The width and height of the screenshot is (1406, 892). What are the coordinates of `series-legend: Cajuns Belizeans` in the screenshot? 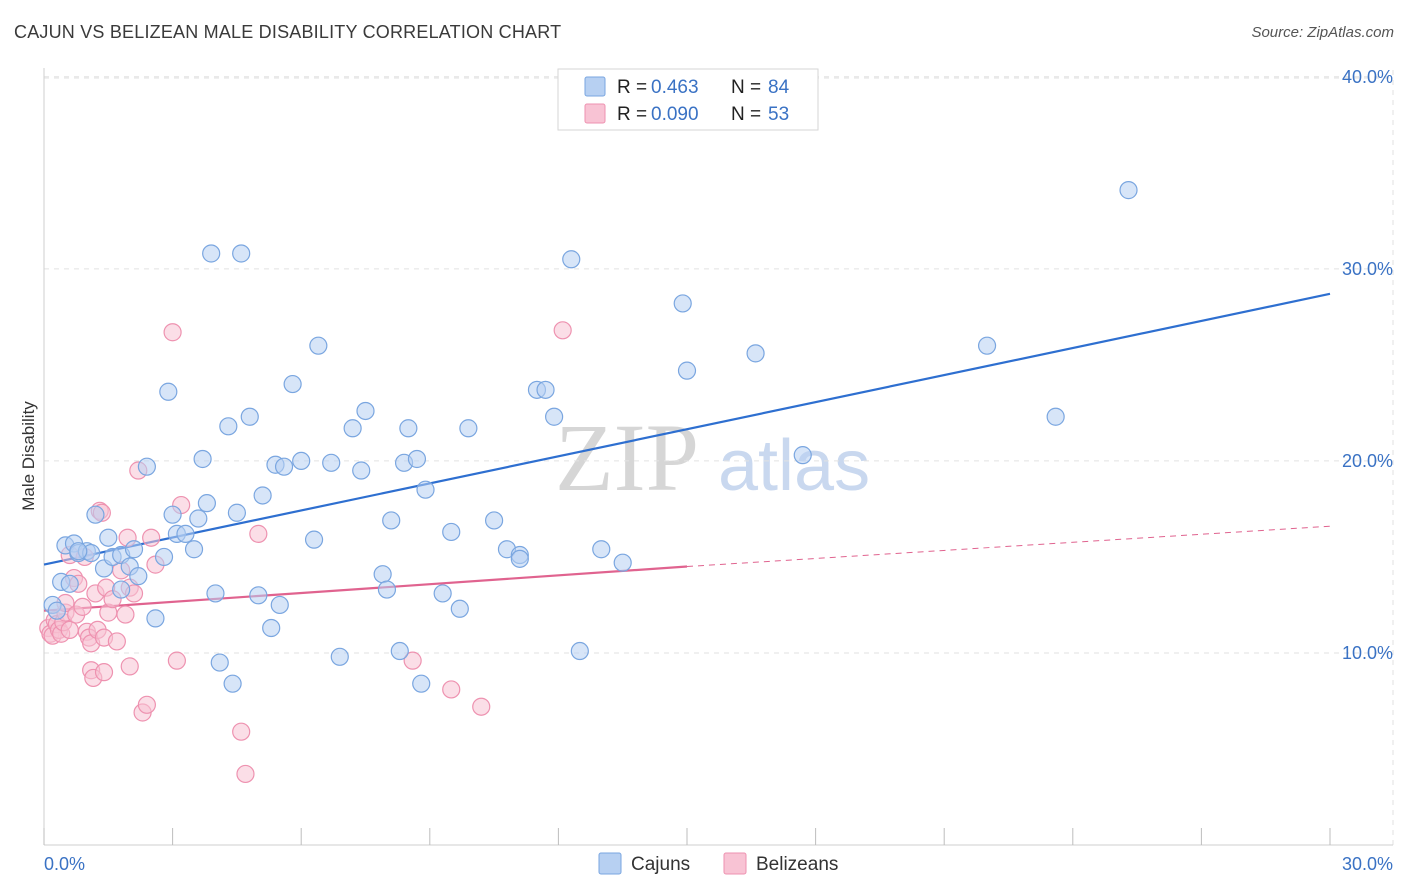 It's located at (718, 863).